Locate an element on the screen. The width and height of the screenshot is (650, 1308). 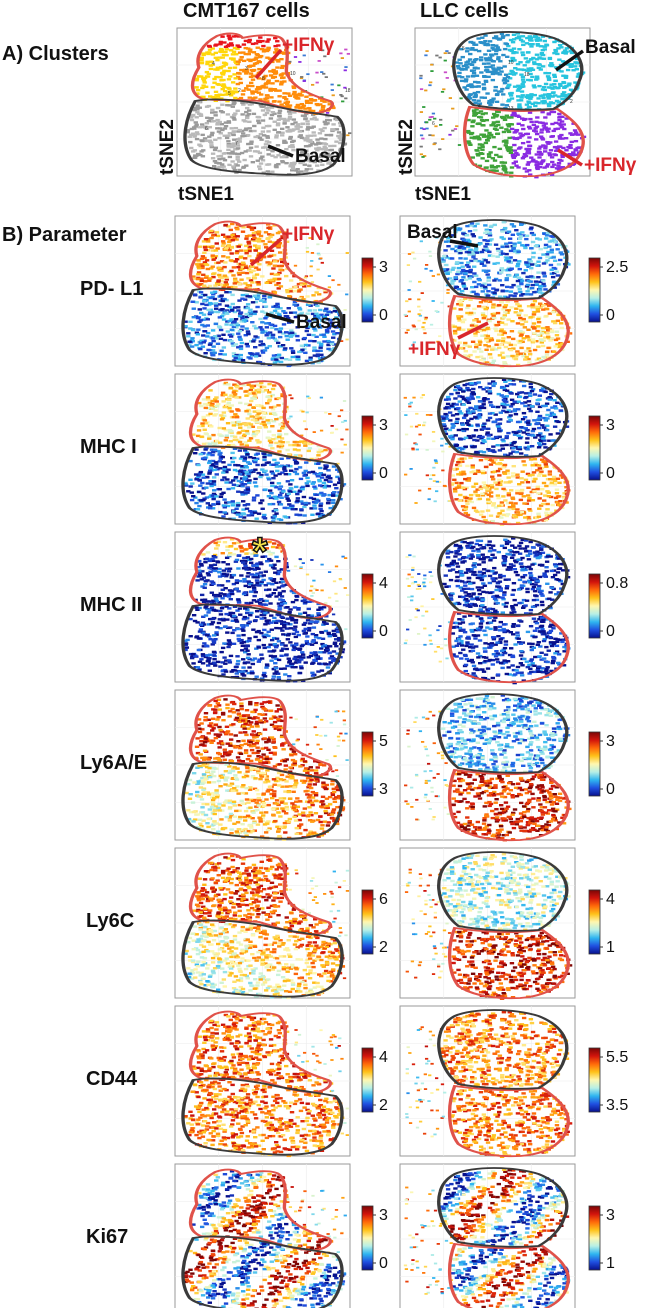
cluster-label: 8 is located at coordinates (263, 79).